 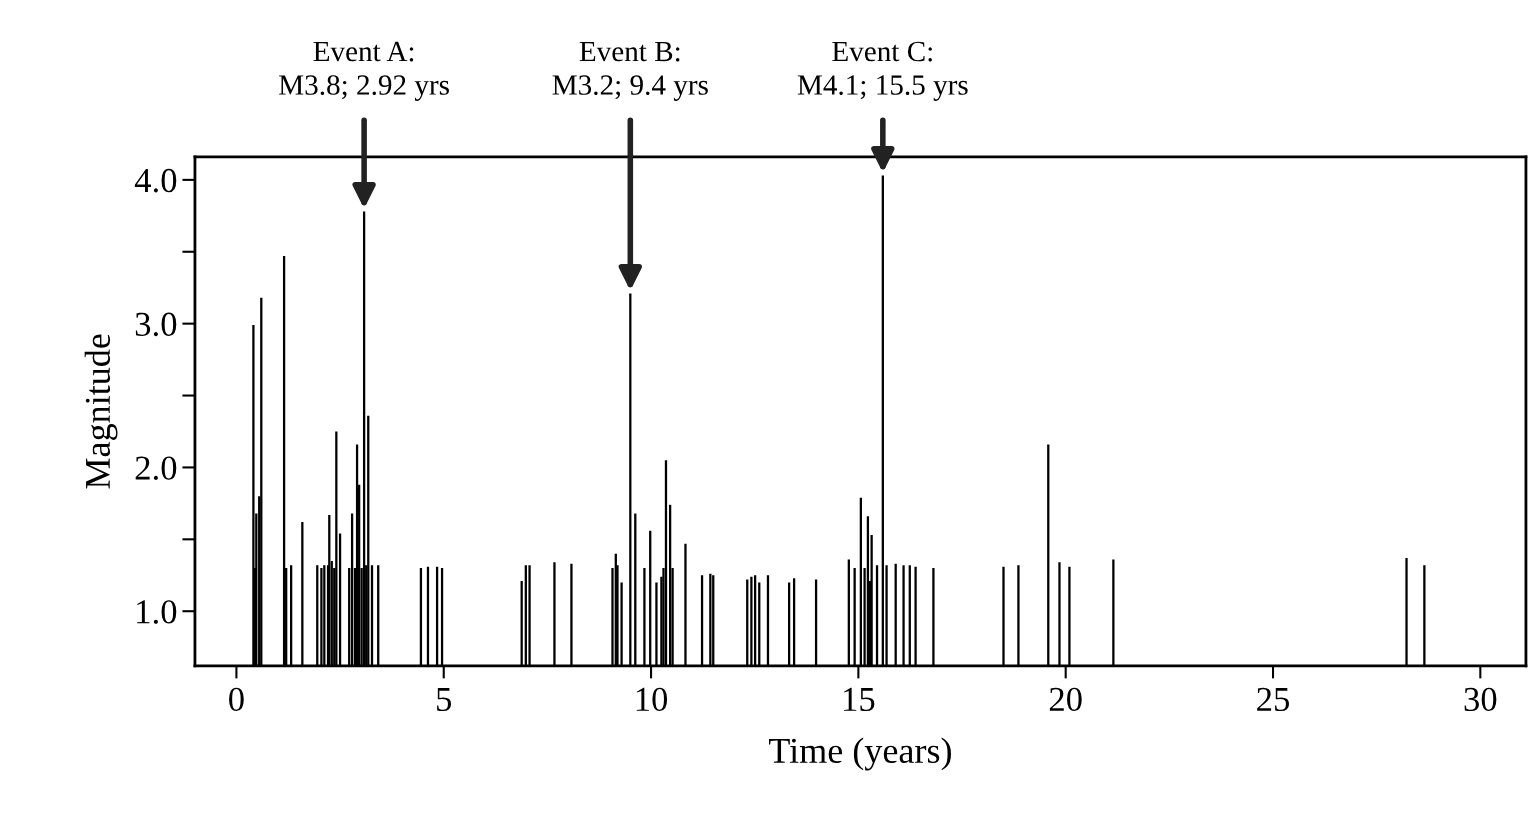 What do you see at coordinates (1065, 699) in the screenshot?
I see `x-tick-label: 20` at bounding box center [1065, 699].